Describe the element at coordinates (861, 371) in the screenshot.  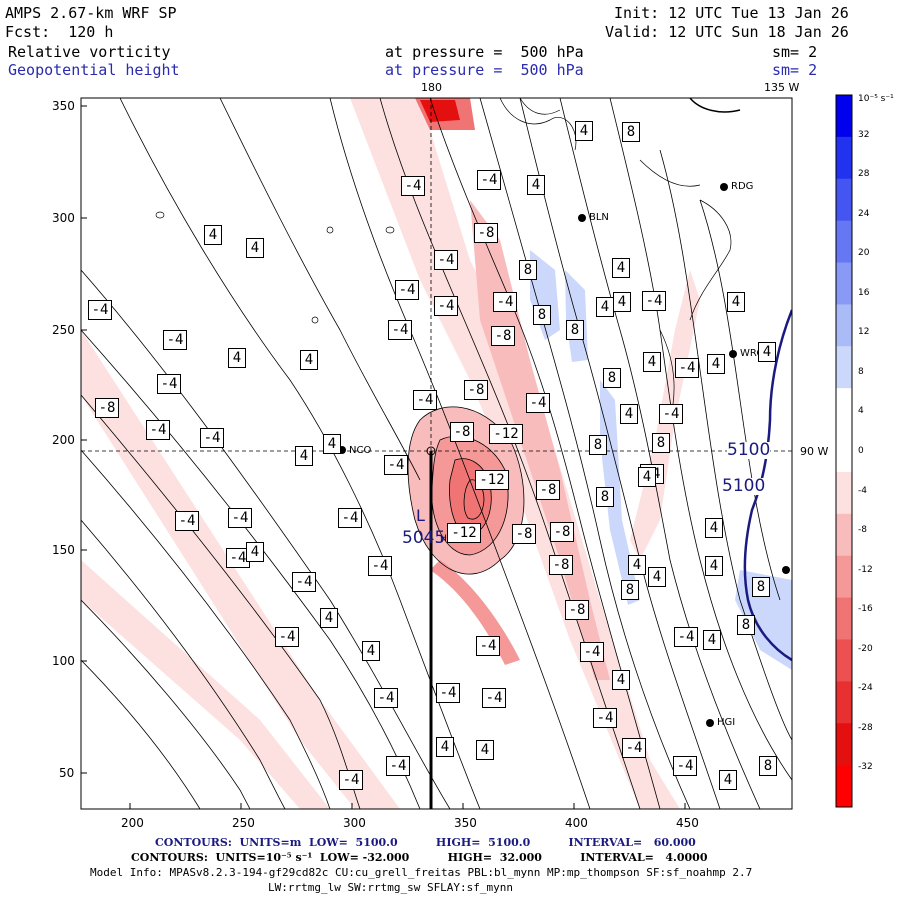
I see `colorbar-tick-label: 8` at that location.